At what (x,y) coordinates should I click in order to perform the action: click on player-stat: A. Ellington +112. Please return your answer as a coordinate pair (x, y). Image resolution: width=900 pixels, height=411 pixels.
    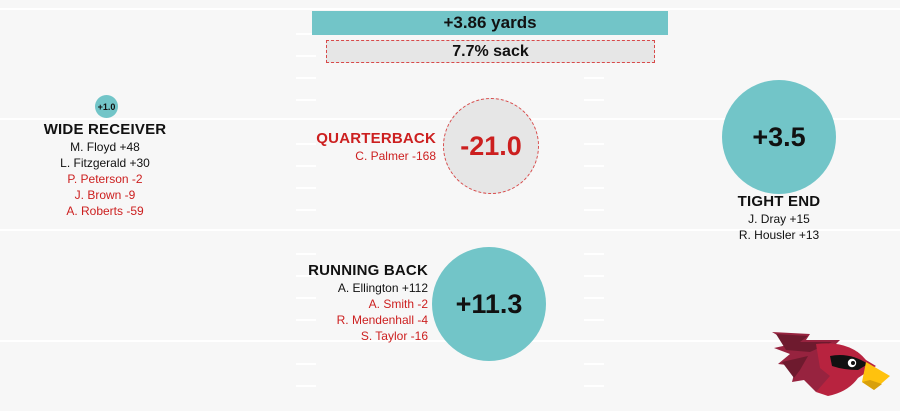
    Looking at the image, I should click on (382, 288).